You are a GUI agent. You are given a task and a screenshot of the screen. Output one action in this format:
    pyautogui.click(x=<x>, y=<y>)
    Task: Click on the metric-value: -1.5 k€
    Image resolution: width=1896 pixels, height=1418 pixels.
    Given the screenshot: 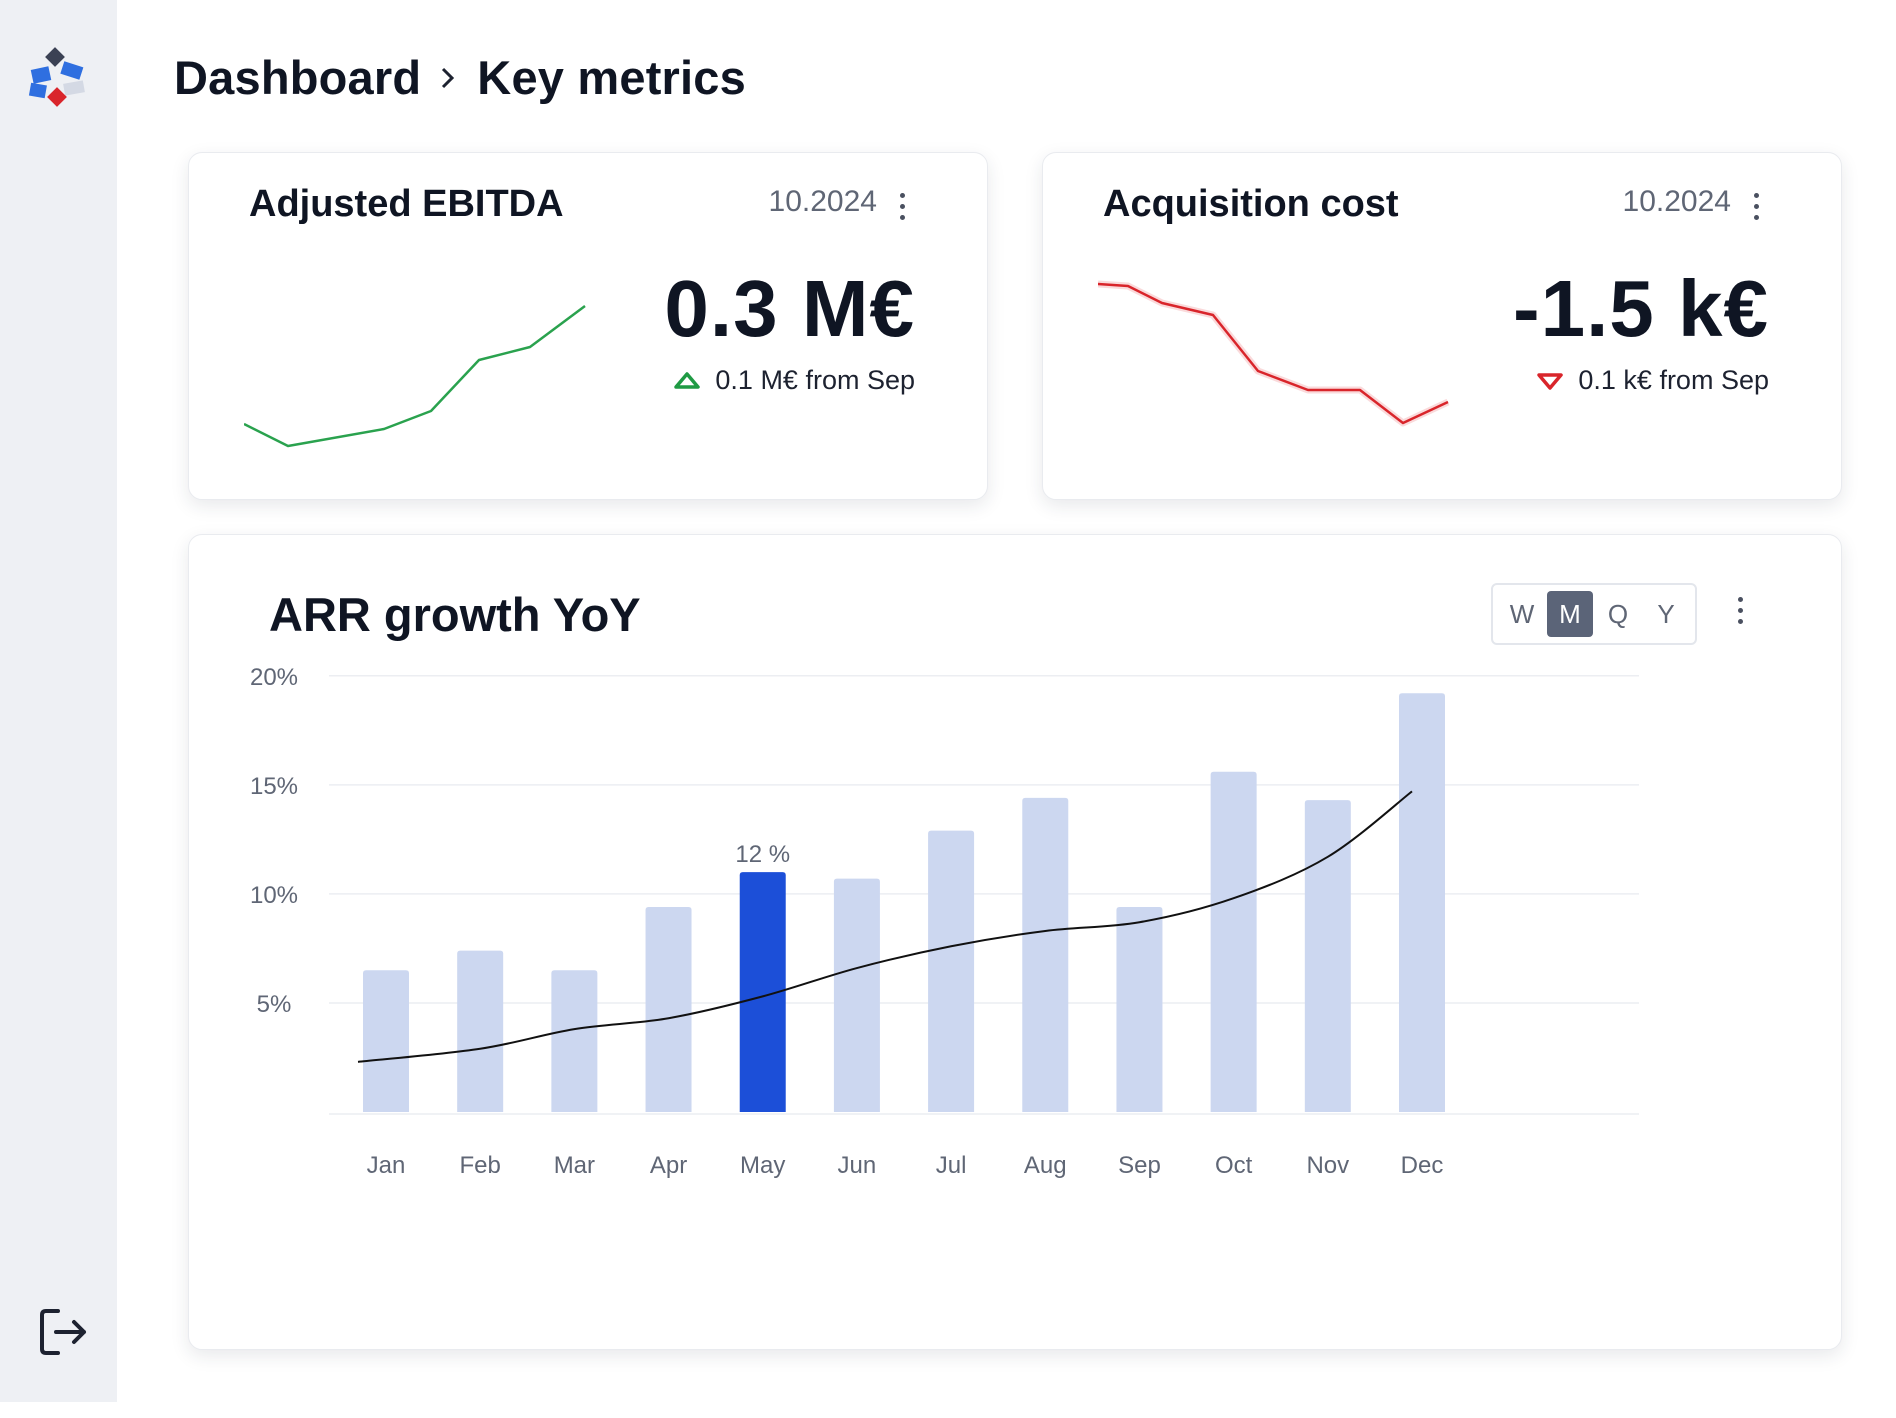 What is the action you would take?
    pyautogui.click(x=1640, y=308)
    